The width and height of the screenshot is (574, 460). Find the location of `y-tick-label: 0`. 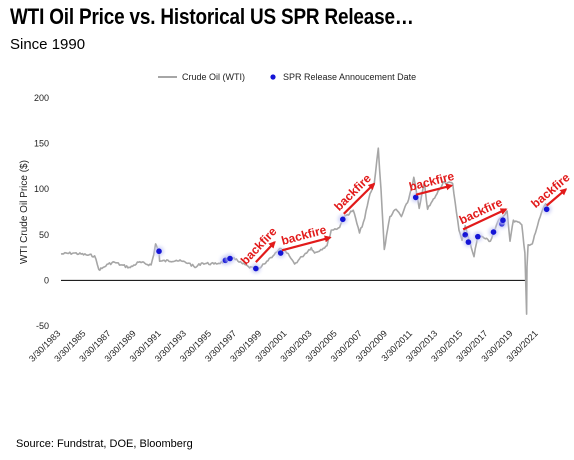

y-tick-label: 0 is located at coordinates (46, 280).